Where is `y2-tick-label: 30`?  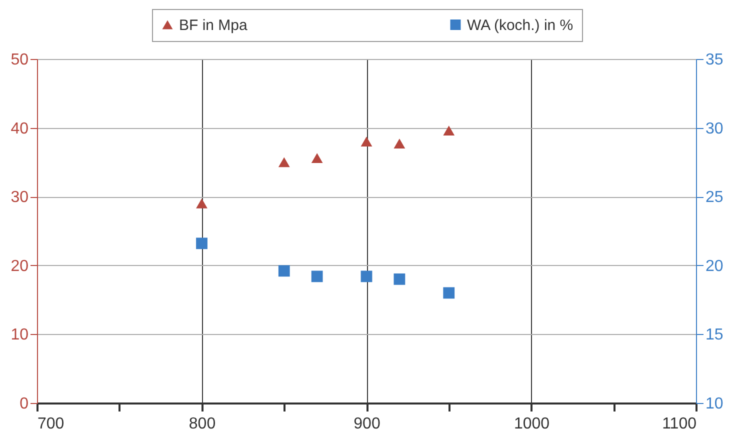 y2-tick-label: 30 is located at coordinates (715, 129).